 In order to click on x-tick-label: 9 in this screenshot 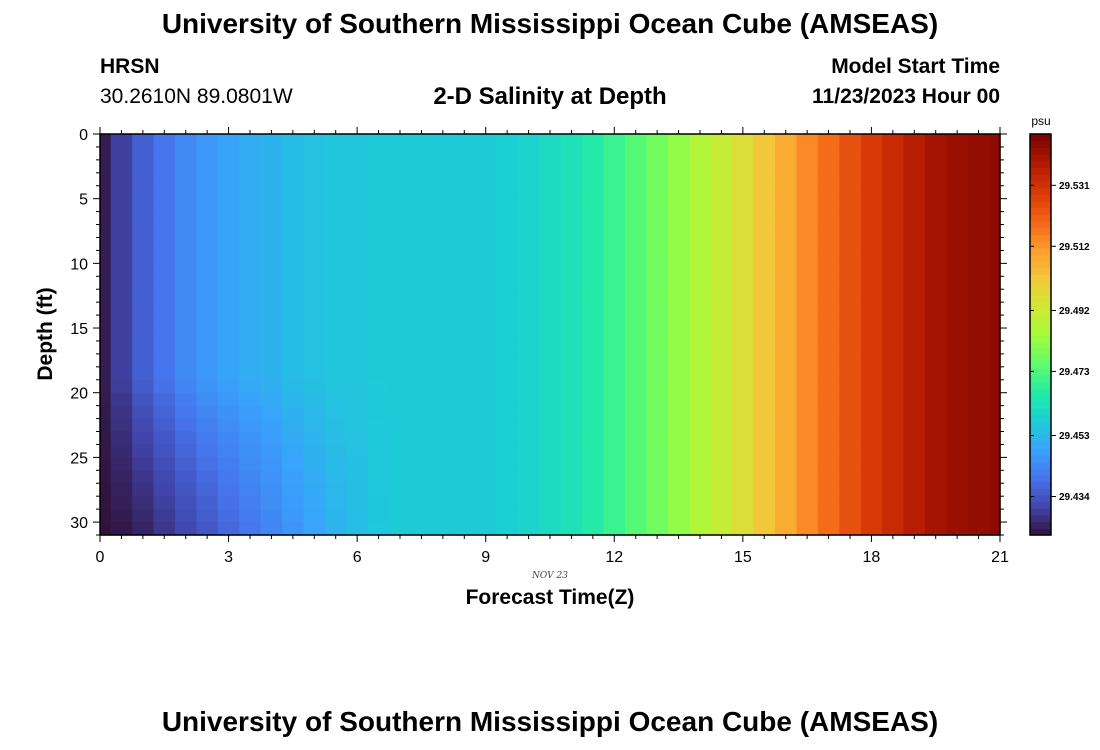, I will do `click(485, 557)`.